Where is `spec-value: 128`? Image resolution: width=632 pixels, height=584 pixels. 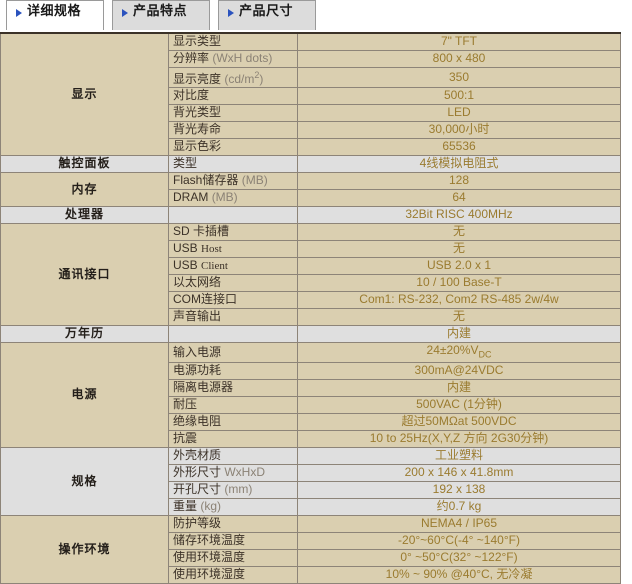 spec-value: 128 is located at coordinates (459, 180).